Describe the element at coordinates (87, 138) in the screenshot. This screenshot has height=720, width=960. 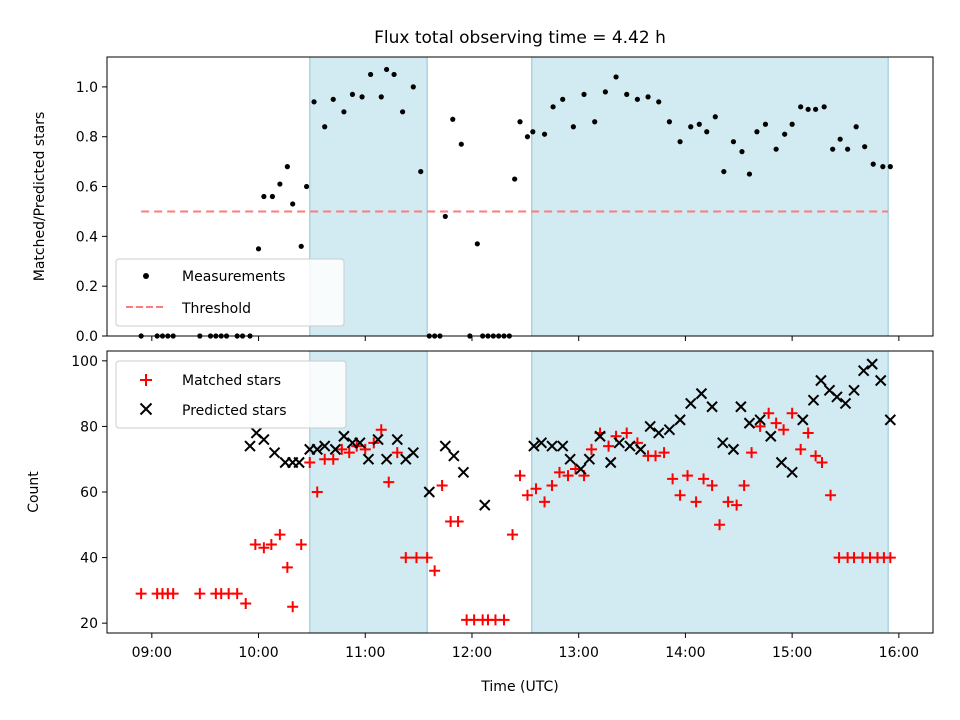
I see `y-tick-label: 0.8` at that location.